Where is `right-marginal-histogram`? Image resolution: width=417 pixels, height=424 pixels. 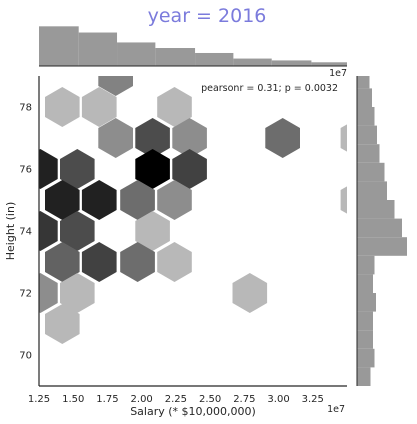 right-marginal-histogram is located at coordinates (382, 231).